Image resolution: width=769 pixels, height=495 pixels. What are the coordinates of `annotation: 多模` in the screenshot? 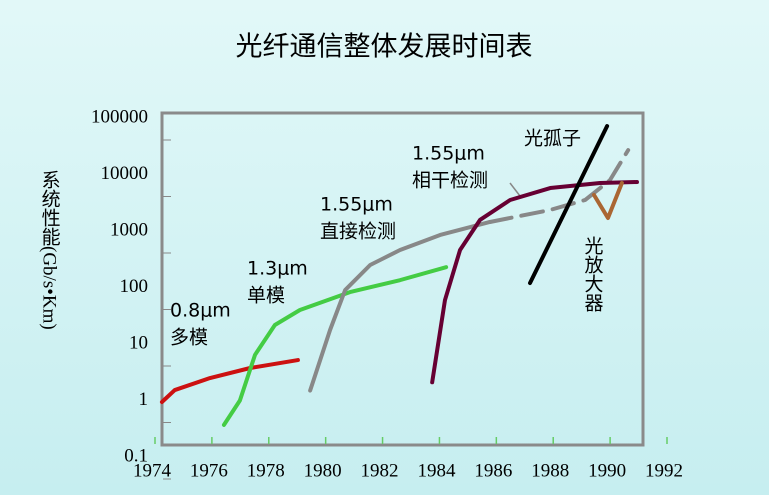 It's located at (189, 338).